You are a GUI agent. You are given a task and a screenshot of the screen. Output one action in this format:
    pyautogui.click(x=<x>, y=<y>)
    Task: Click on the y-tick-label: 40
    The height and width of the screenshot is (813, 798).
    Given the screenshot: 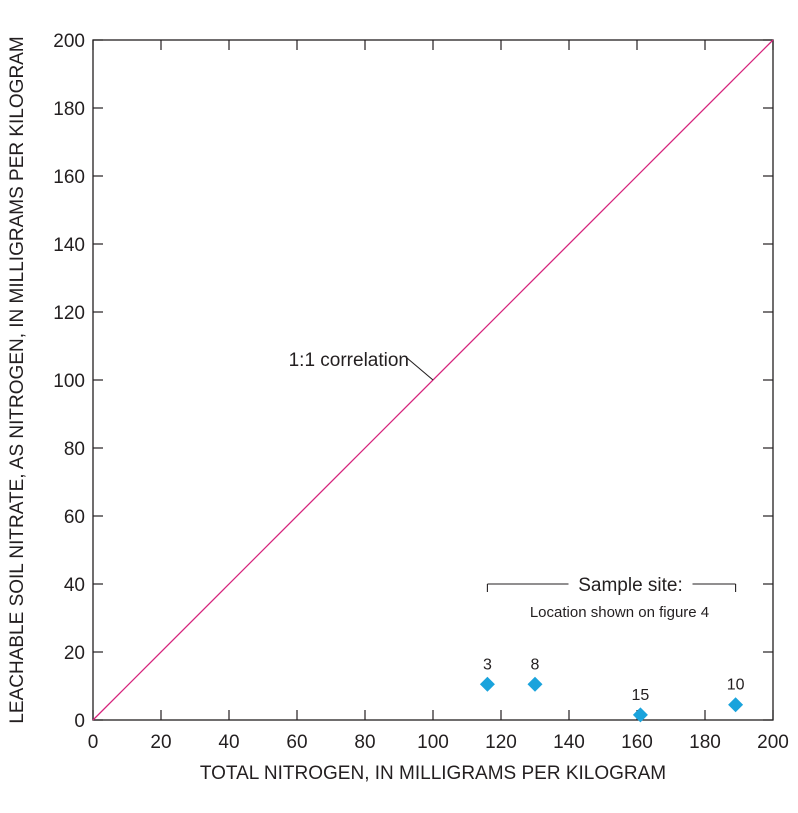 What is the action you would take?
    pyautogui.click(x=74, y=585)
    